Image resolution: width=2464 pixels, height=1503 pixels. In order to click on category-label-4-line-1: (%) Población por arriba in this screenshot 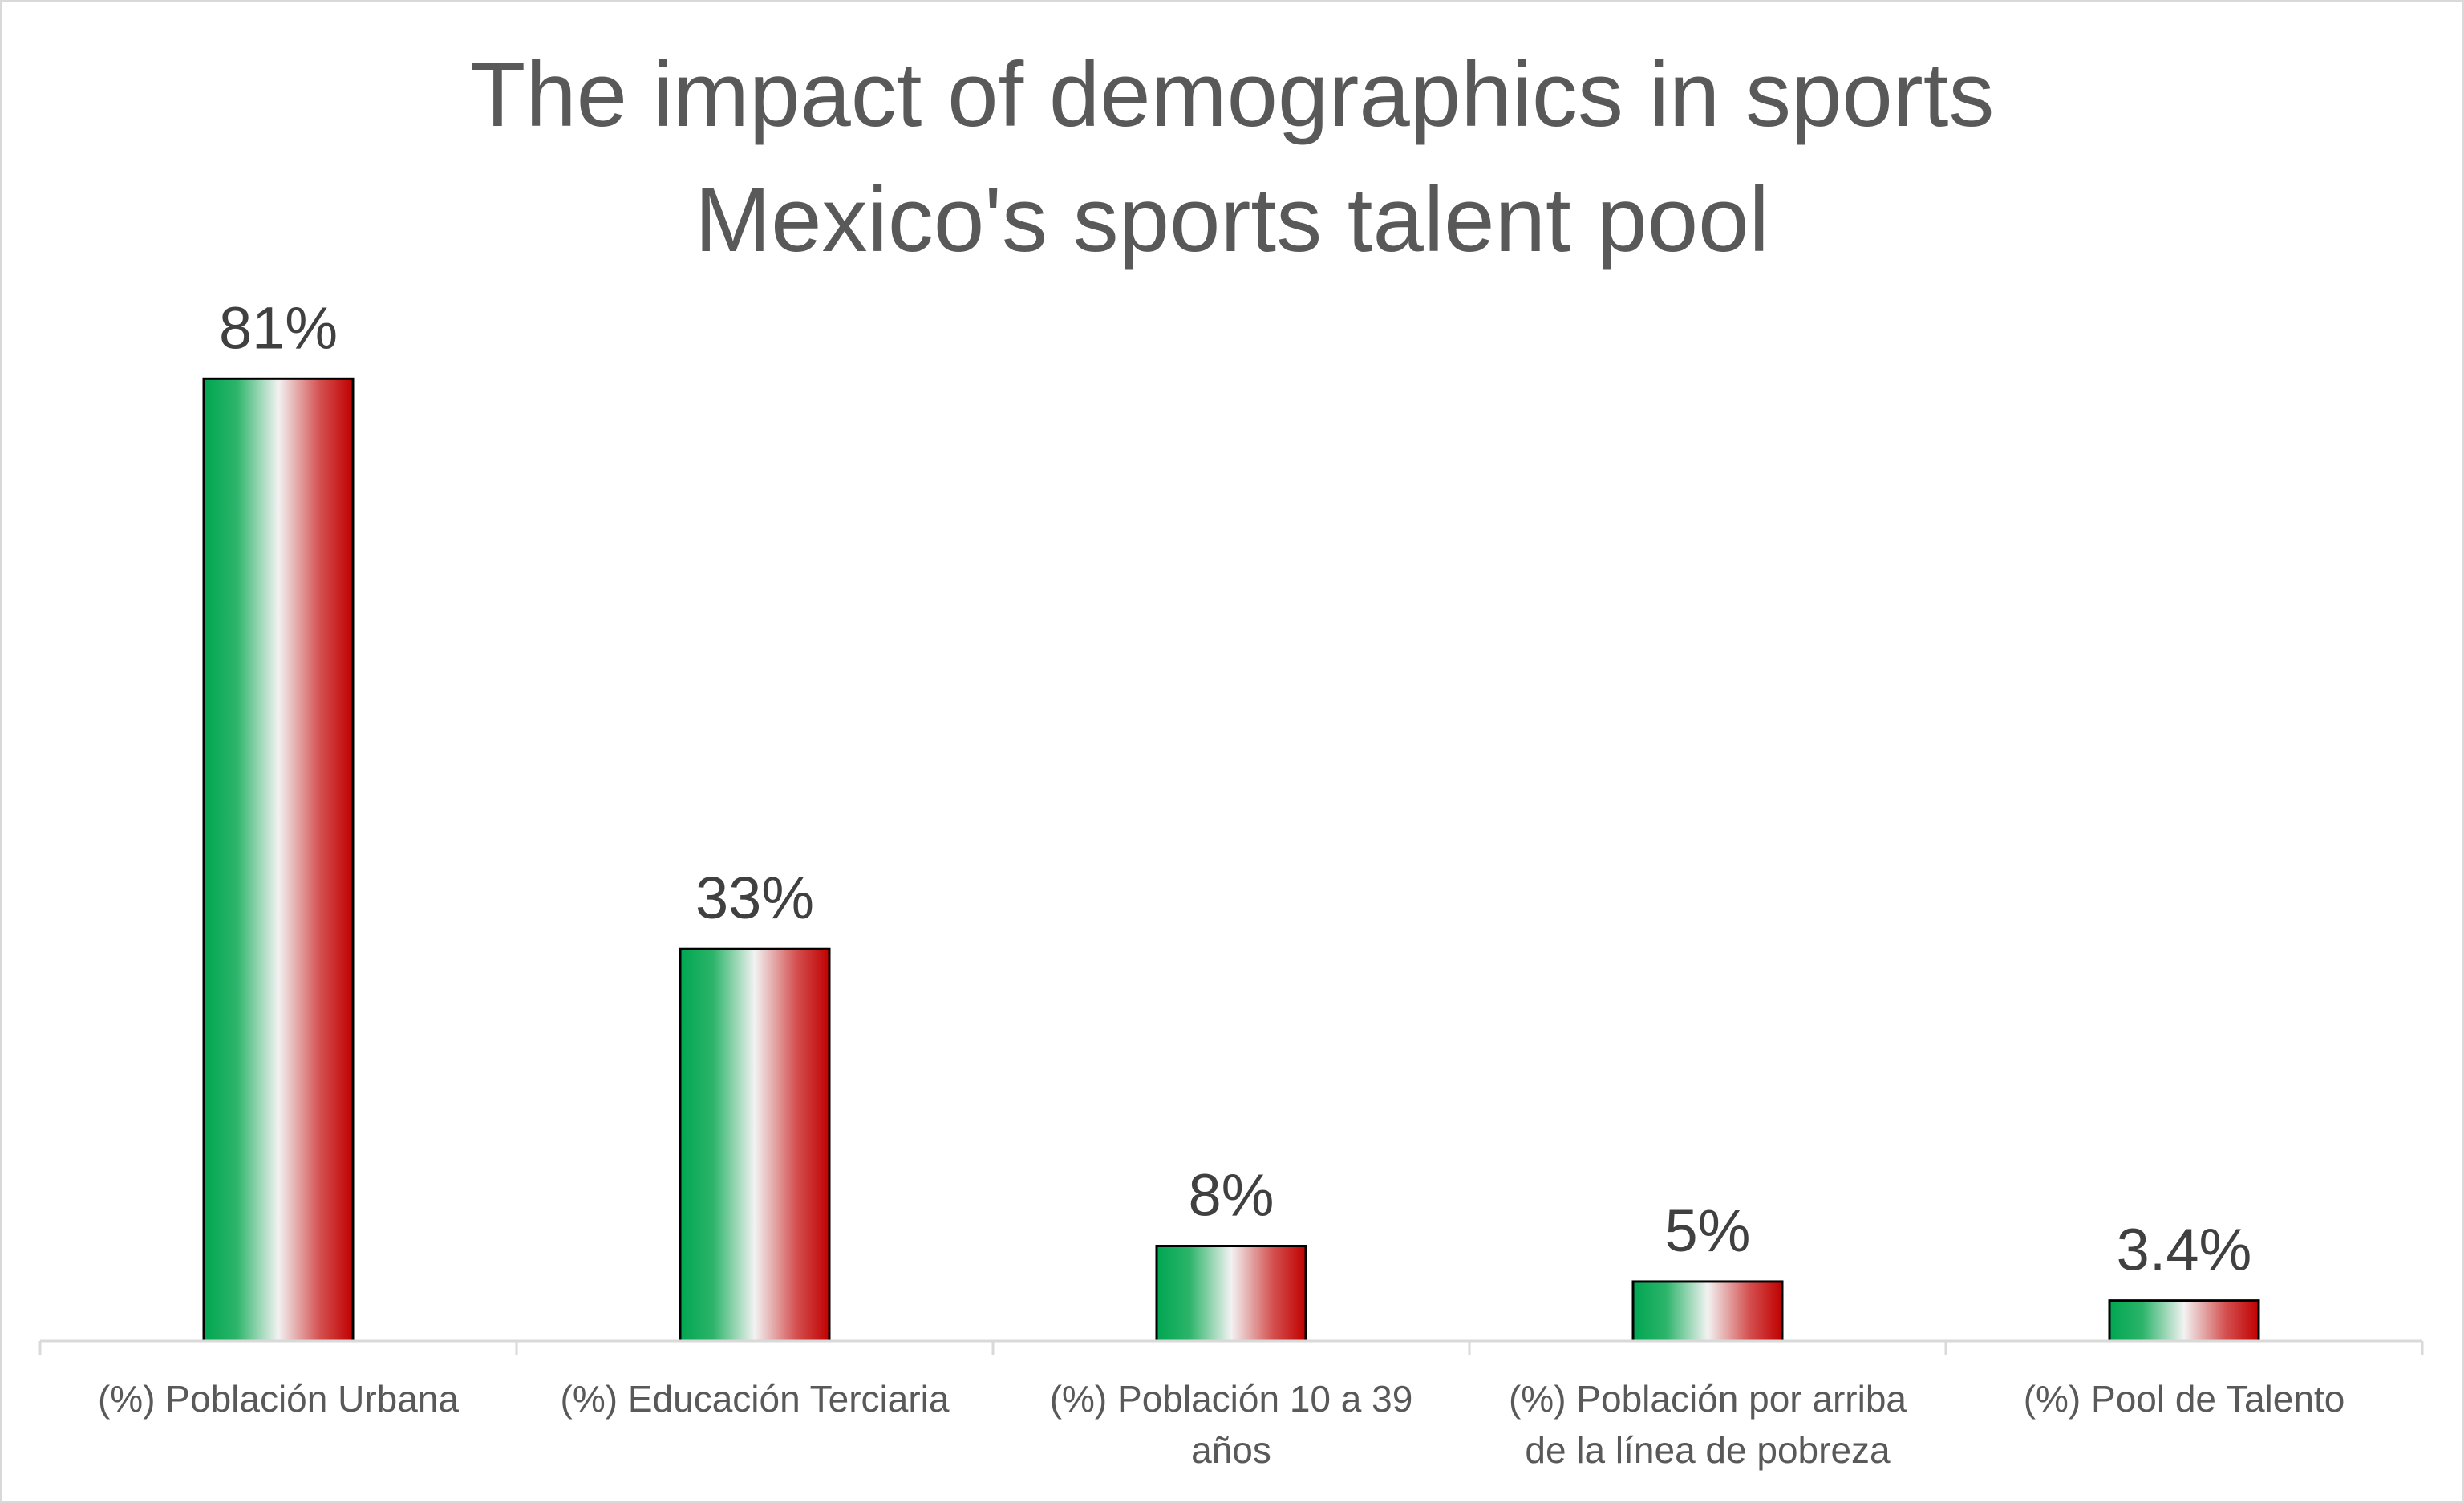, I will do `click(1708, 1399)`.